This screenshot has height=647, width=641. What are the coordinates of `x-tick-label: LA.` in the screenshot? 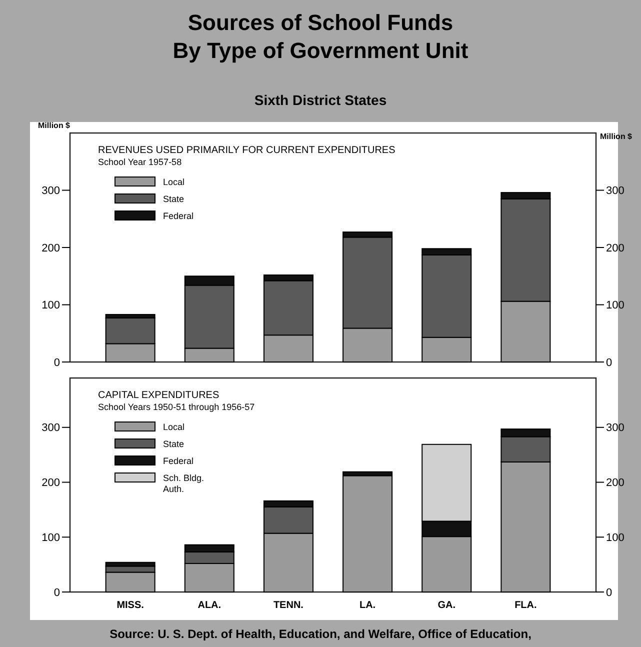 It's located at (367, 605).